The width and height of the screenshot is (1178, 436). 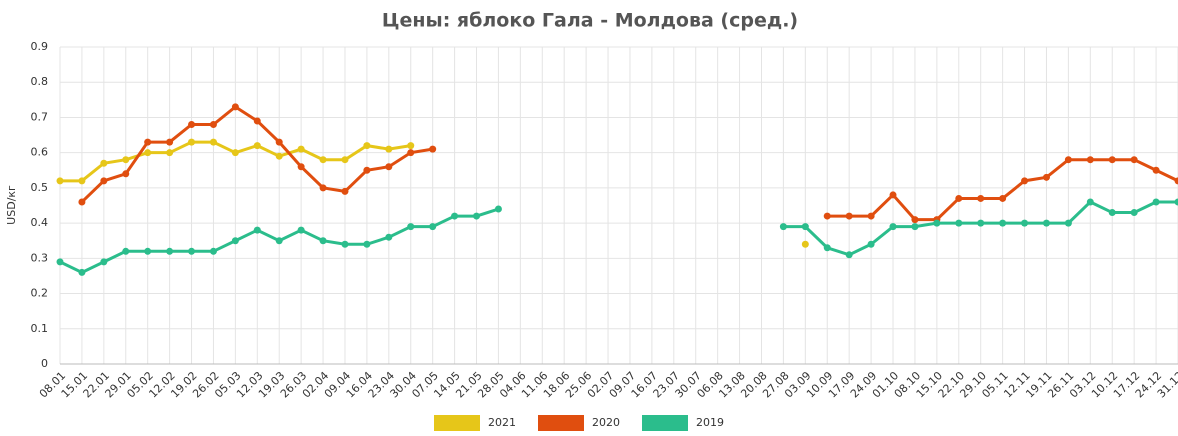 What do you see at coordinates (606, 422) in the screenshot?
I see `legend-label: 2020` at bounding box center [606, 422].